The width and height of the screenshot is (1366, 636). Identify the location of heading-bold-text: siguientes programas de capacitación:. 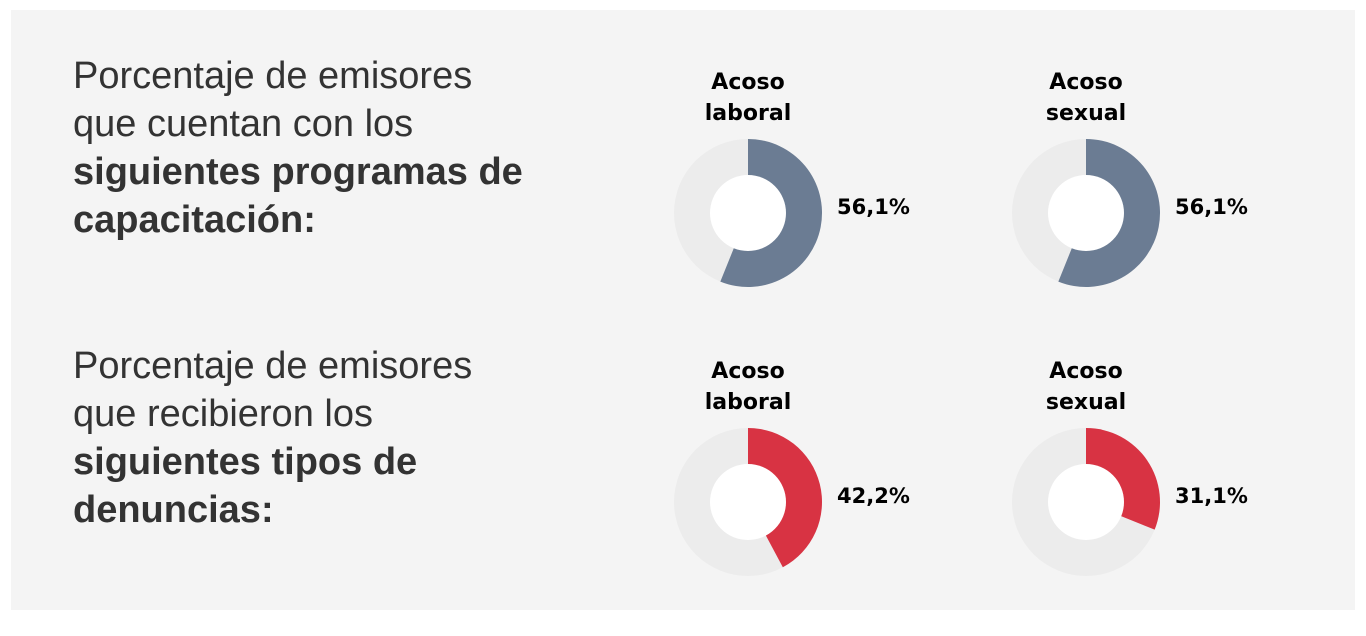
(298, 196).